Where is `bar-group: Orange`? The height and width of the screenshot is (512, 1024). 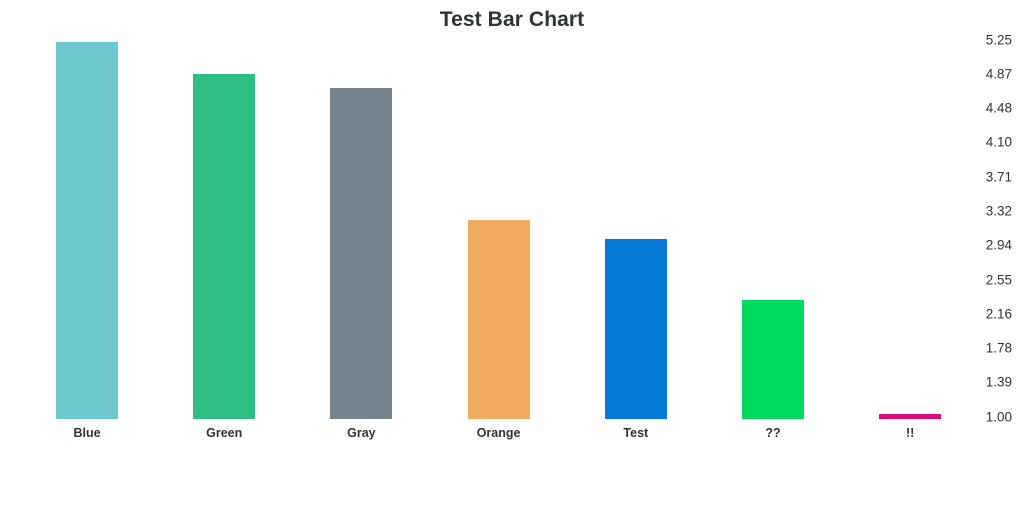
bar-group: Orange is located at coordinates (498, 330).